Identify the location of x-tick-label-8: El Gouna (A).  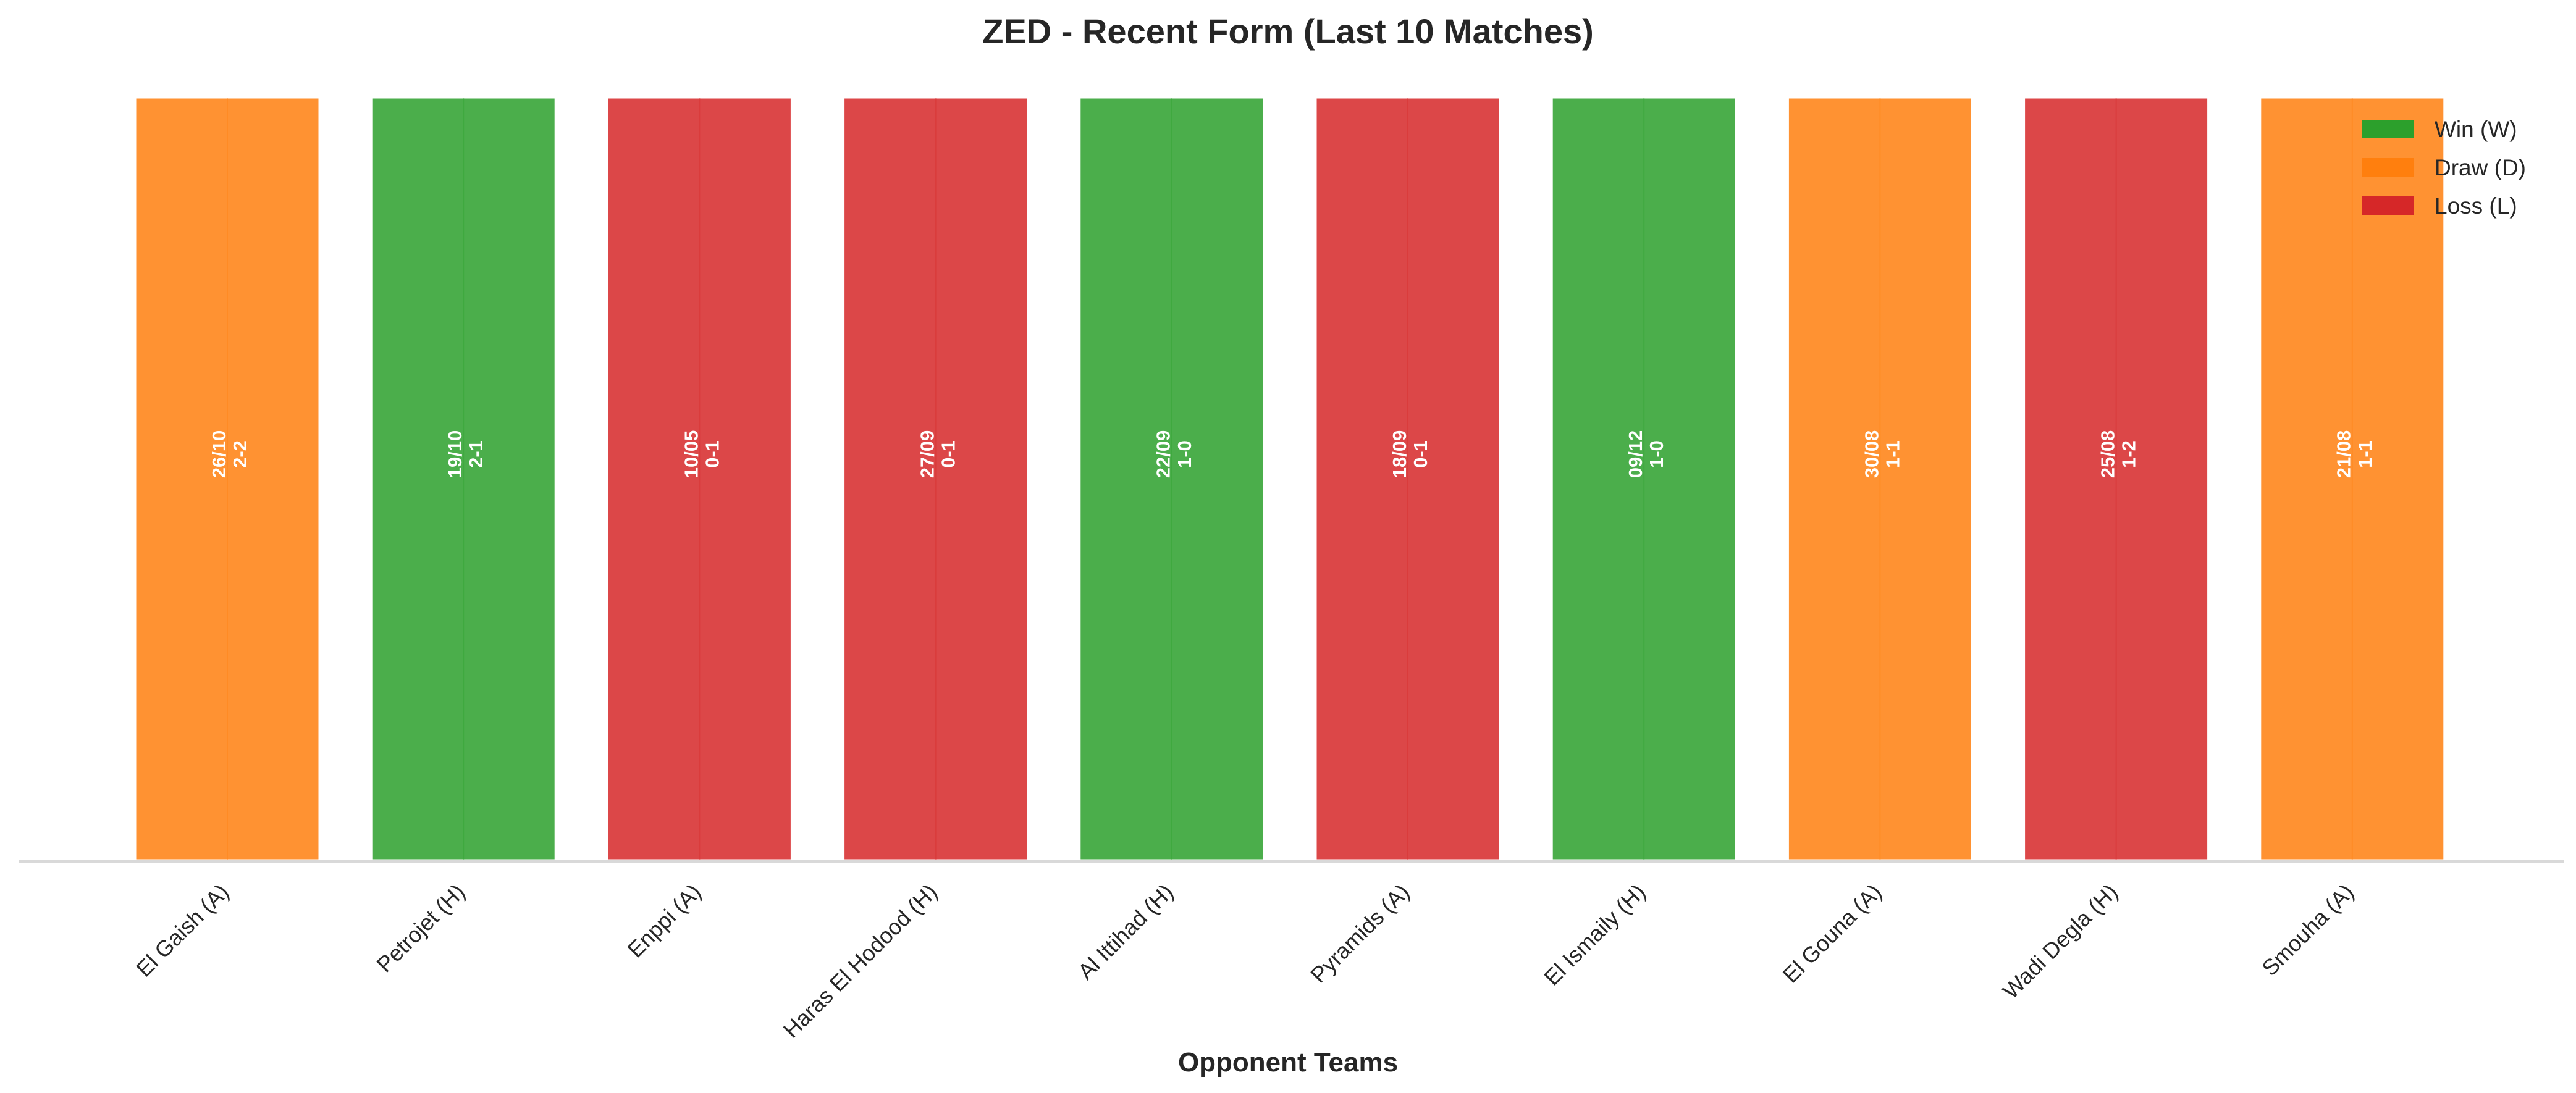
(1832, 933).